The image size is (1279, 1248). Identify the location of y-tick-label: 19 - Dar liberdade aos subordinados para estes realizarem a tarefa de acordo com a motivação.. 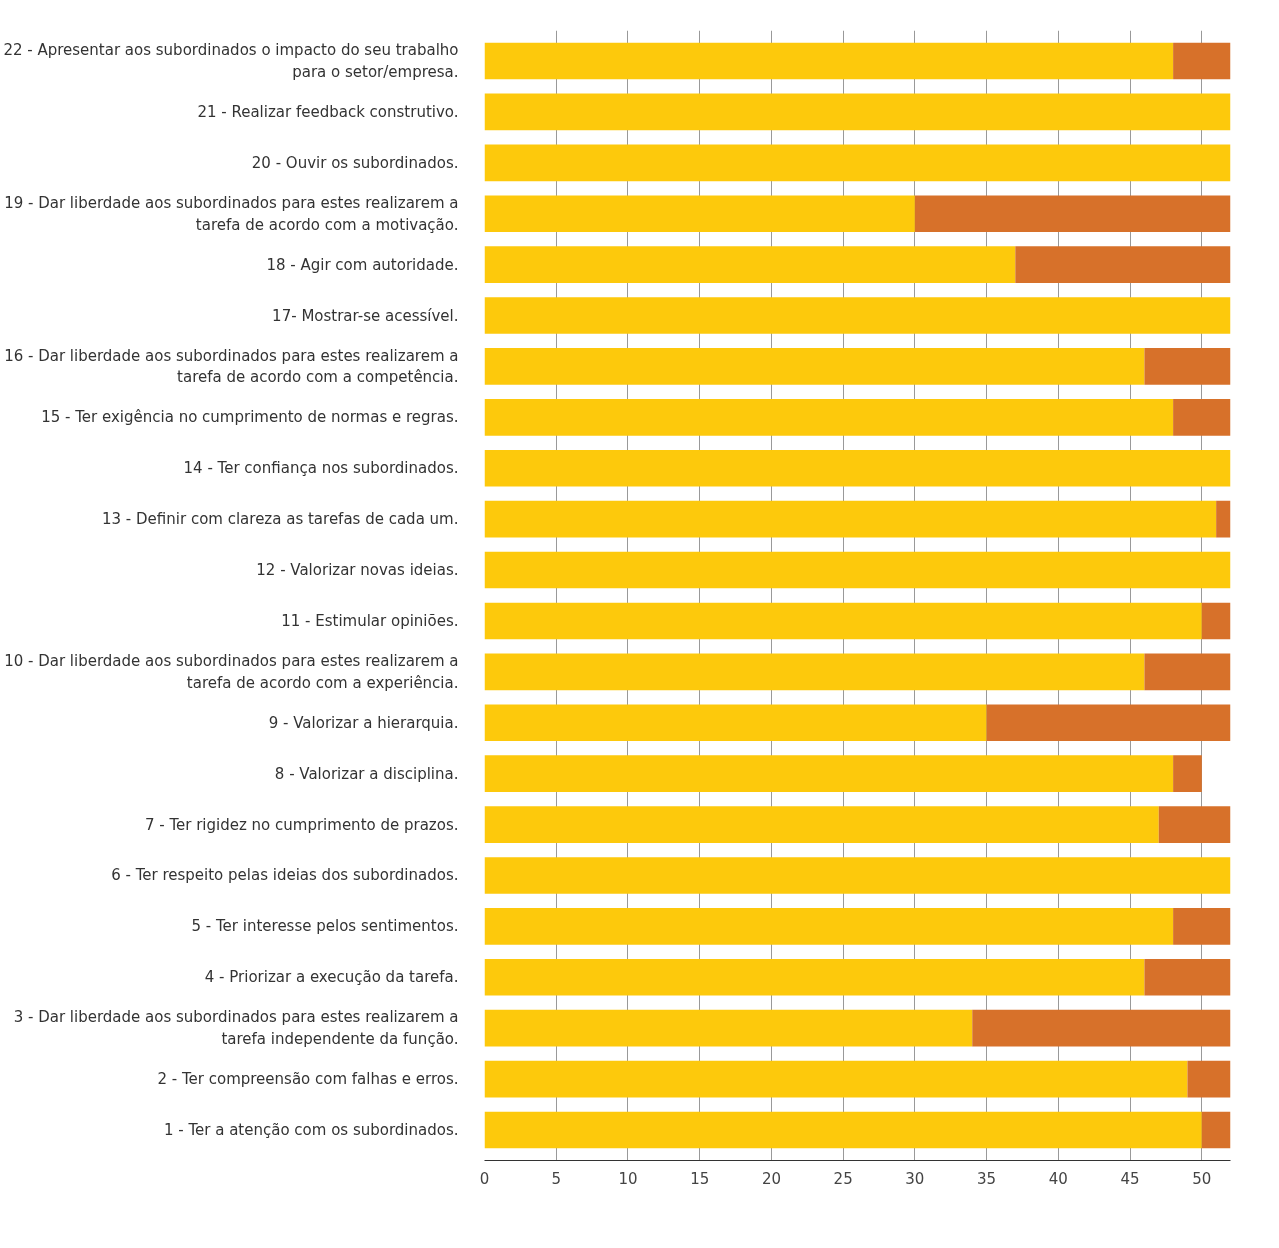
(231, 213).